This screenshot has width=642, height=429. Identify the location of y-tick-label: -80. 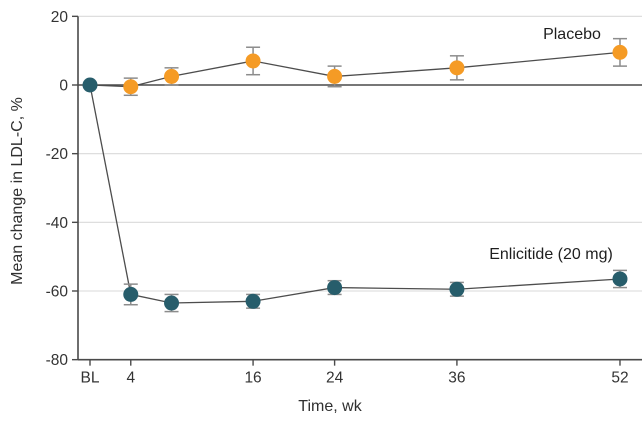
(57, 360).